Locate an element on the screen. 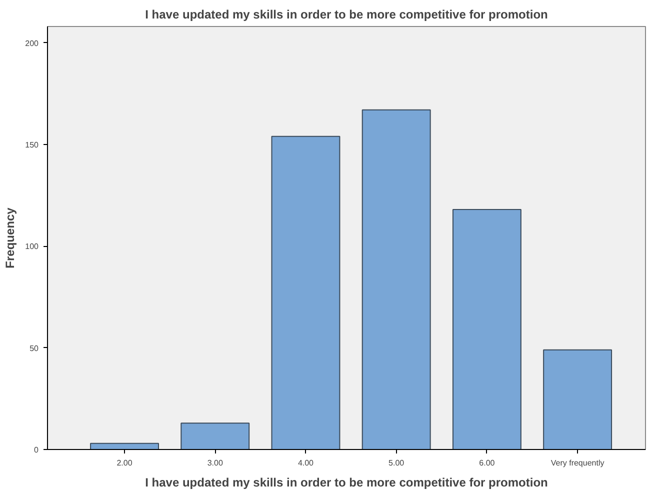 Image resolution: width=655 pixels, height=497 pixels. x-axis-title: I have updated my skills in order to be more competitive for promotion is located at coordinates (346, 483).